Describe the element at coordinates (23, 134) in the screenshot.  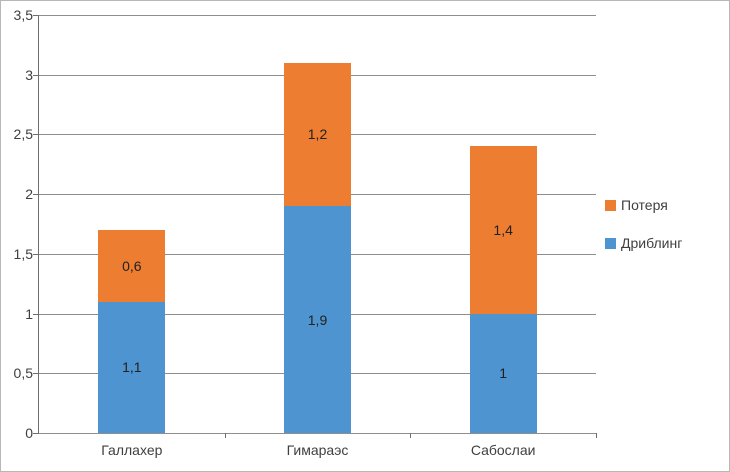
I see `y-tick-label: 2,5` at that location.